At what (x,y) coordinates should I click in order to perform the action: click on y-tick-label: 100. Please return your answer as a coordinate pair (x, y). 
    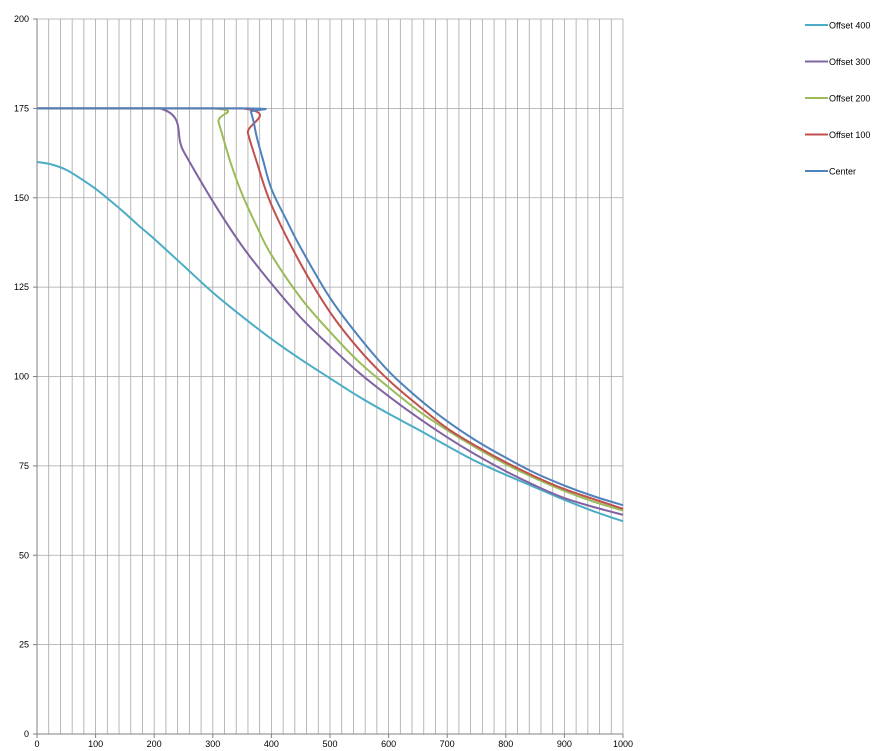
    Looking at the image, I should click on (21, 377).